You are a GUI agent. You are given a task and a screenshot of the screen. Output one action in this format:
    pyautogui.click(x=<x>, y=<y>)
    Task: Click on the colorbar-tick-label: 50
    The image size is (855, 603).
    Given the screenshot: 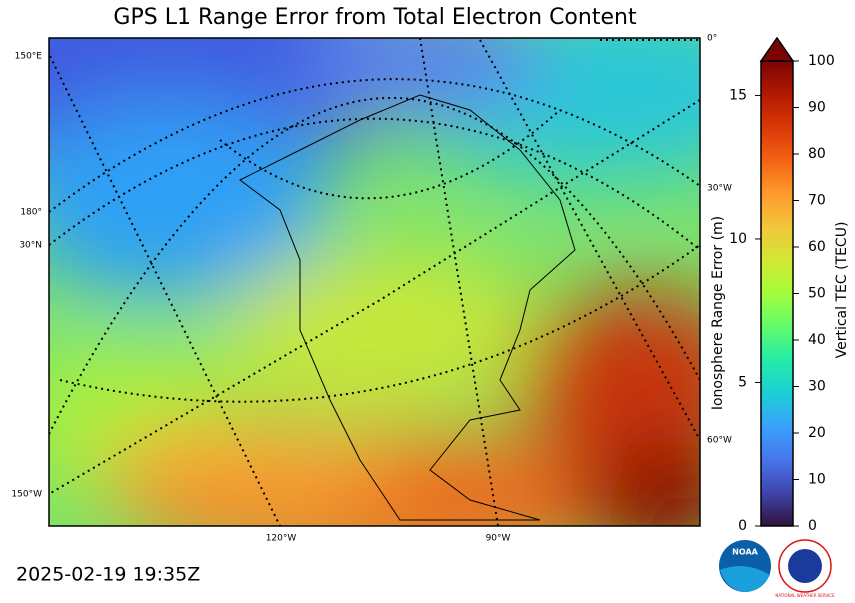 What is the action you would take?
    pyautogui.click(x=817, y=294)
    